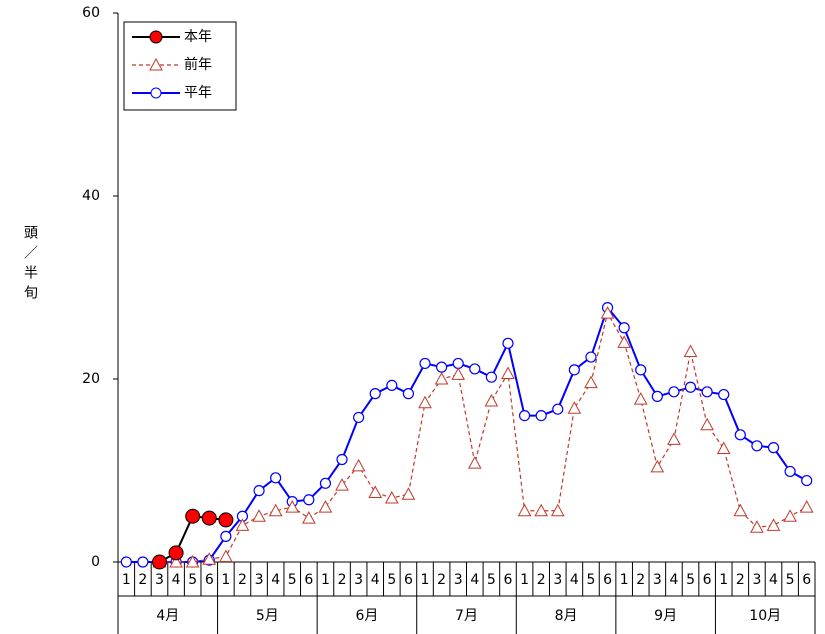 Image resolution: width=825 pixels, height=634 pixels. What do you see at coordinates (167, 616) in the screenshot?
I see `group-label: 4月` at bounding box center [167, 616].